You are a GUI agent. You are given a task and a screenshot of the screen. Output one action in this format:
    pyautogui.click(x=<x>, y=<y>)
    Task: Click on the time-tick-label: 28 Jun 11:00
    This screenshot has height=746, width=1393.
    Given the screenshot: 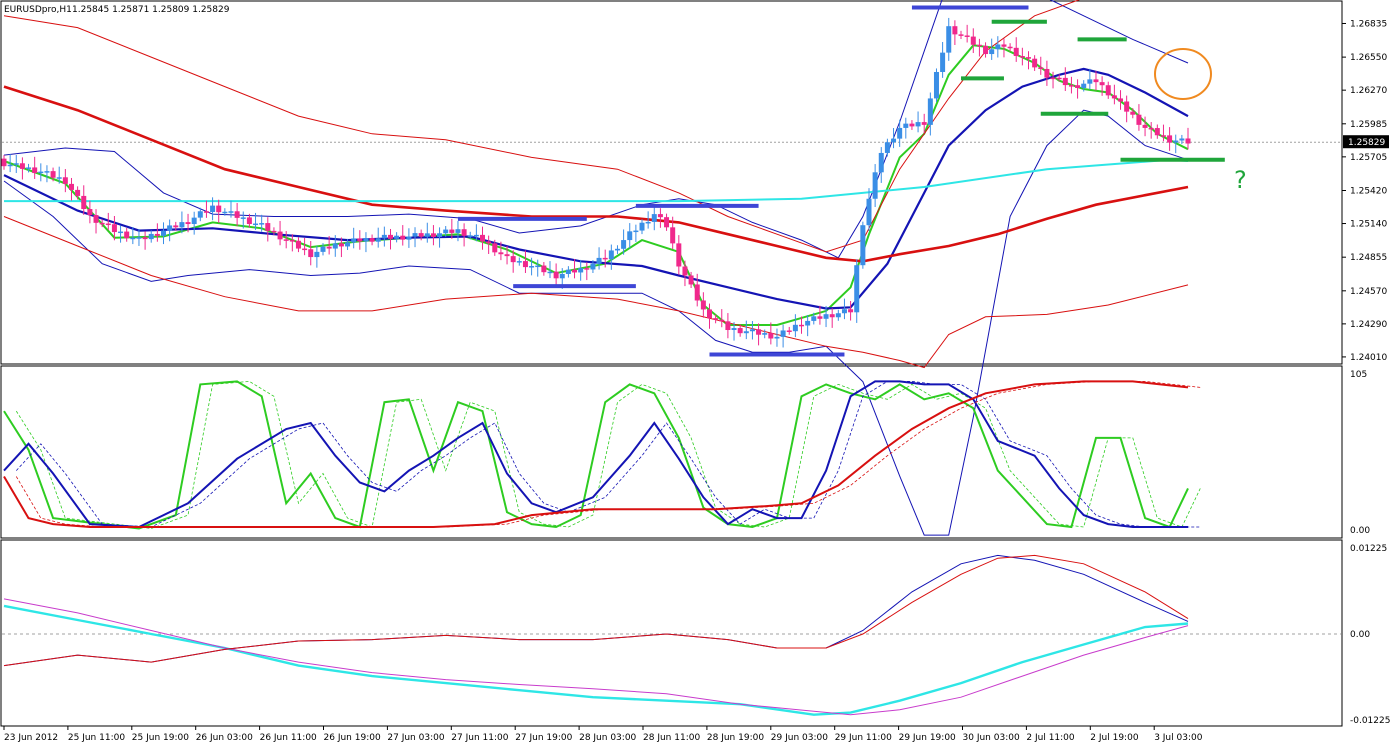 What is the action you would take?
    pyautogui.click(x=671, y=738)
    